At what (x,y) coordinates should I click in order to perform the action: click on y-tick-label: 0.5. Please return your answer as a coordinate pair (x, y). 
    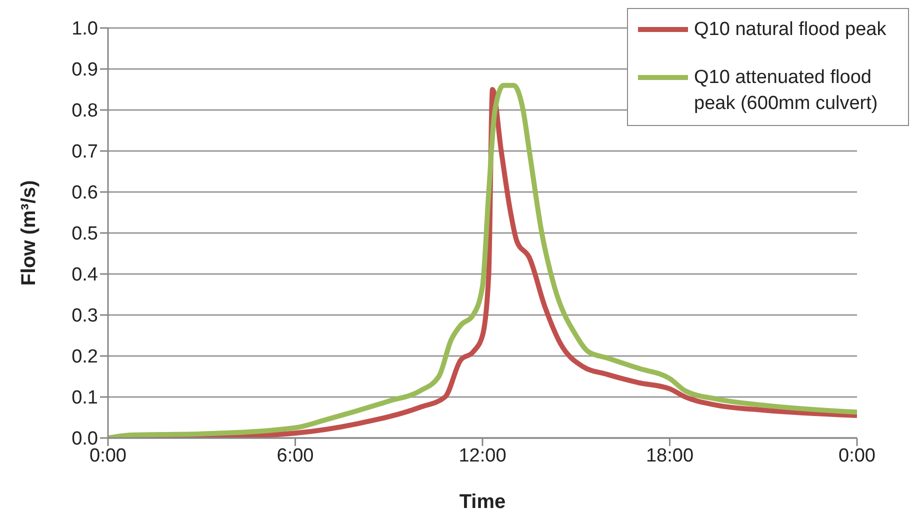
    Looking at the image, I should click on (85, 234).